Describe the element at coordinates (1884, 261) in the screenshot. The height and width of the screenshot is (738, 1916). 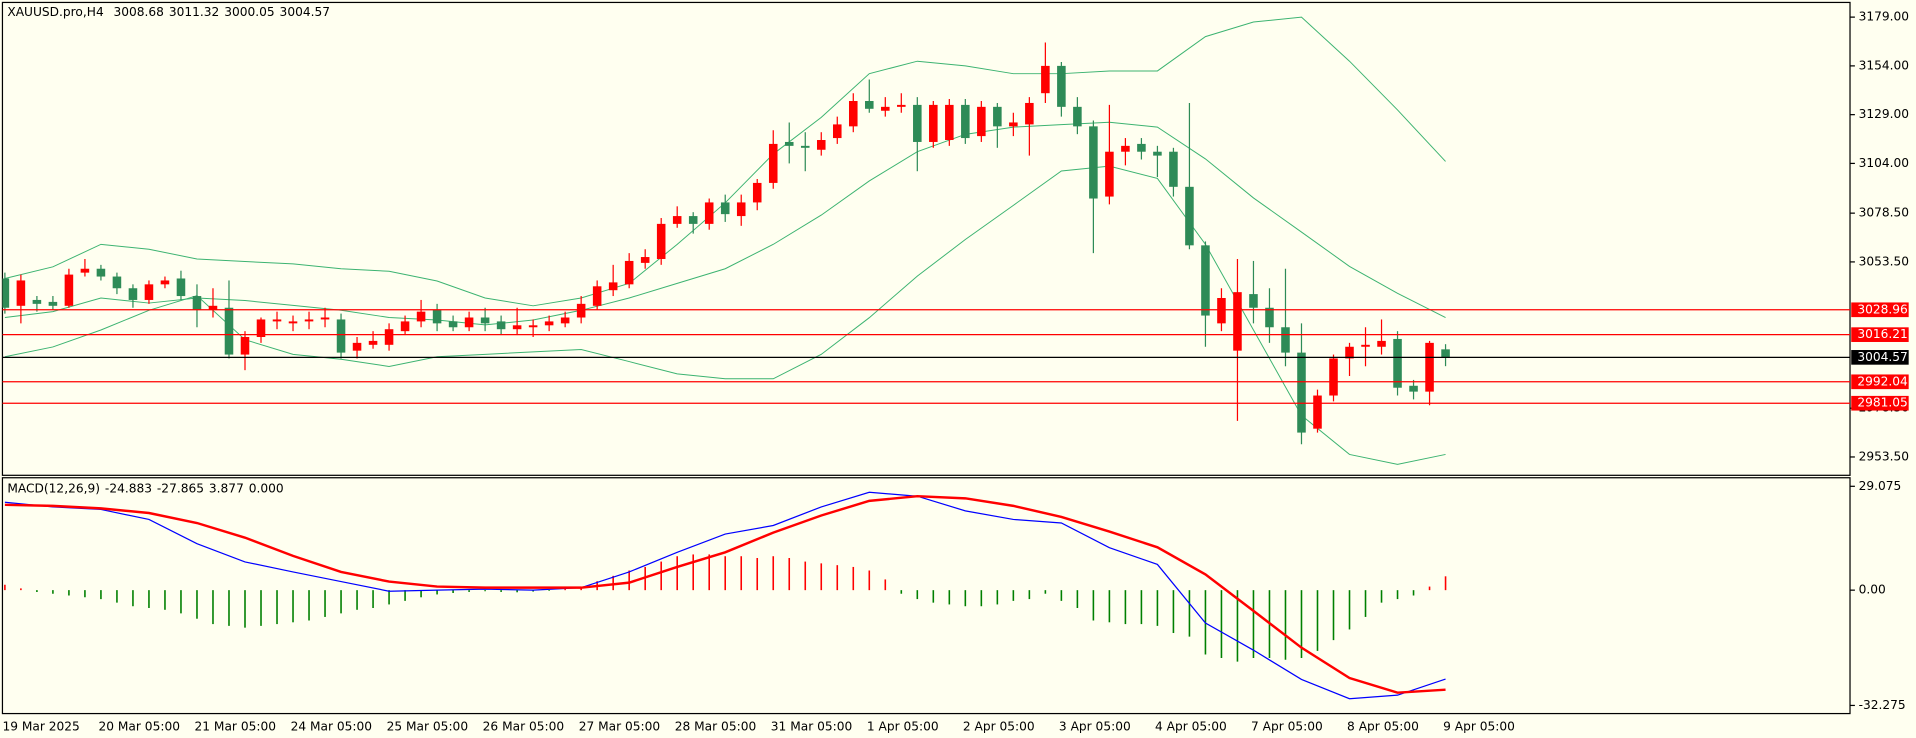
I see `y-tick-label: 3053.50` at that location.